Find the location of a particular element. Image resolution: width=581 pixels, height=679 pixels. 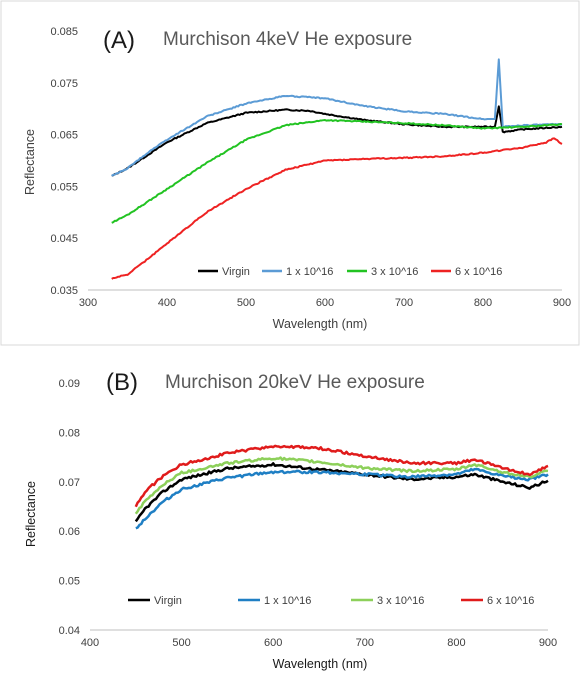

y-tick-label: 0.065 is located at coordinates (64, 136).